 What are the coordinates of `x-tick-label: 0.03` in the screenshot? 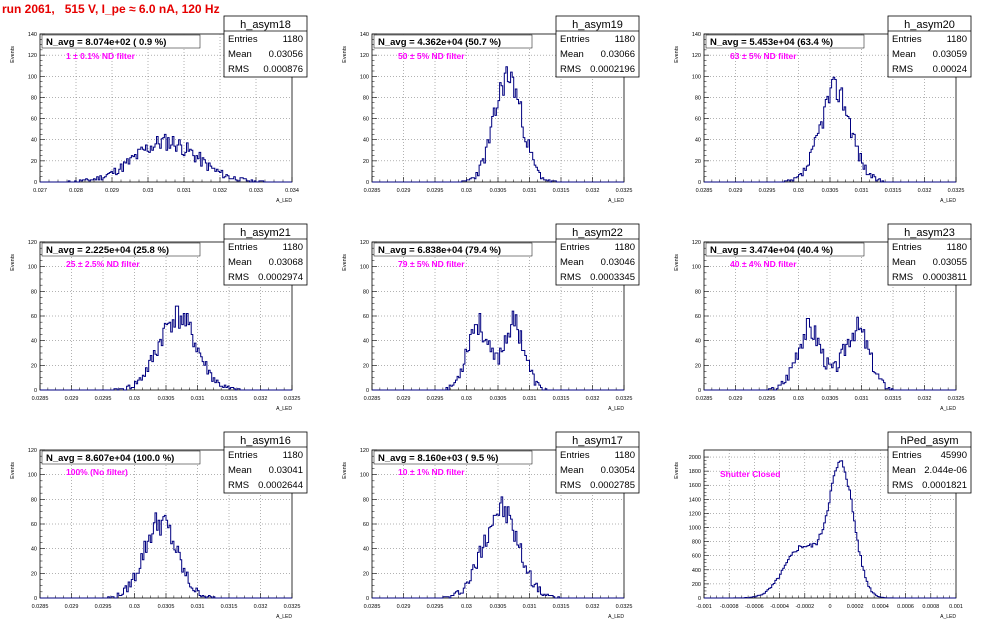 It's located at (798, 191).